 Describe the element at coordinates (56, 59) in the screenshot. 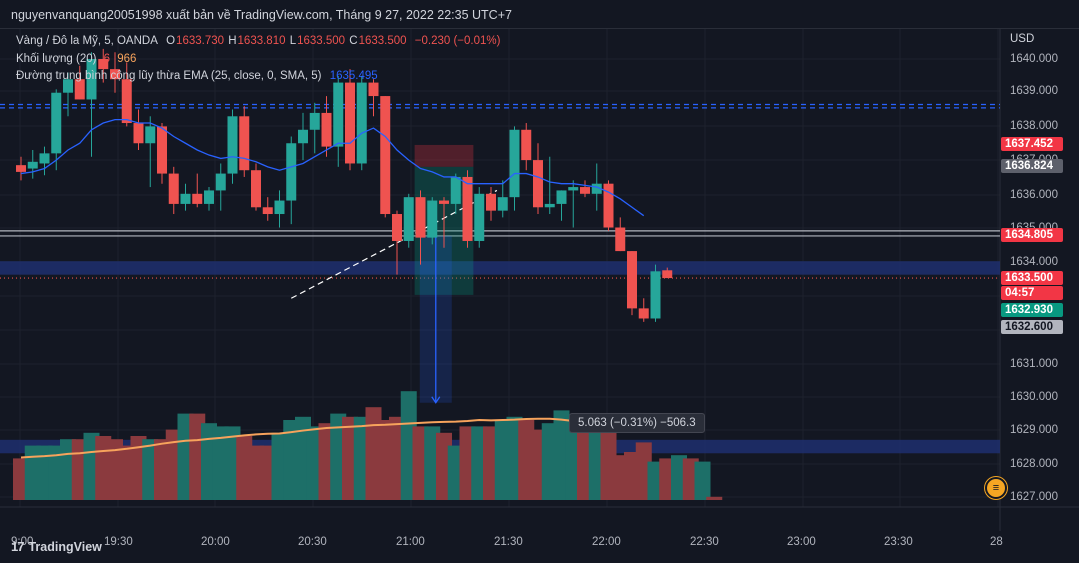

I see `legend-volume-label: Khối lượng (20)` at that location.